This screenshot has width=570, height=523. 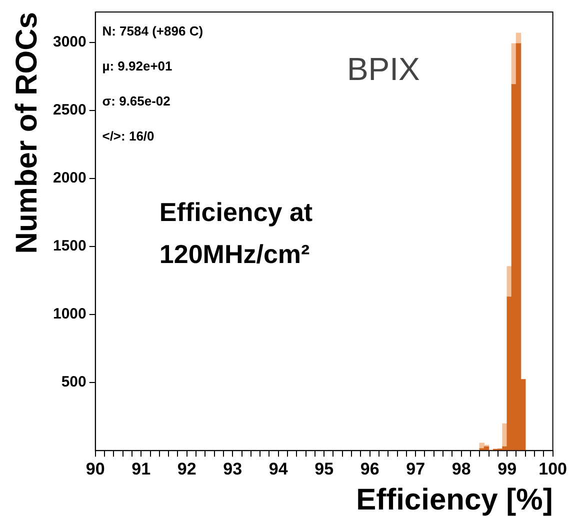 I want to click on y-tick-label: 1500, so click(x=69, y=246).